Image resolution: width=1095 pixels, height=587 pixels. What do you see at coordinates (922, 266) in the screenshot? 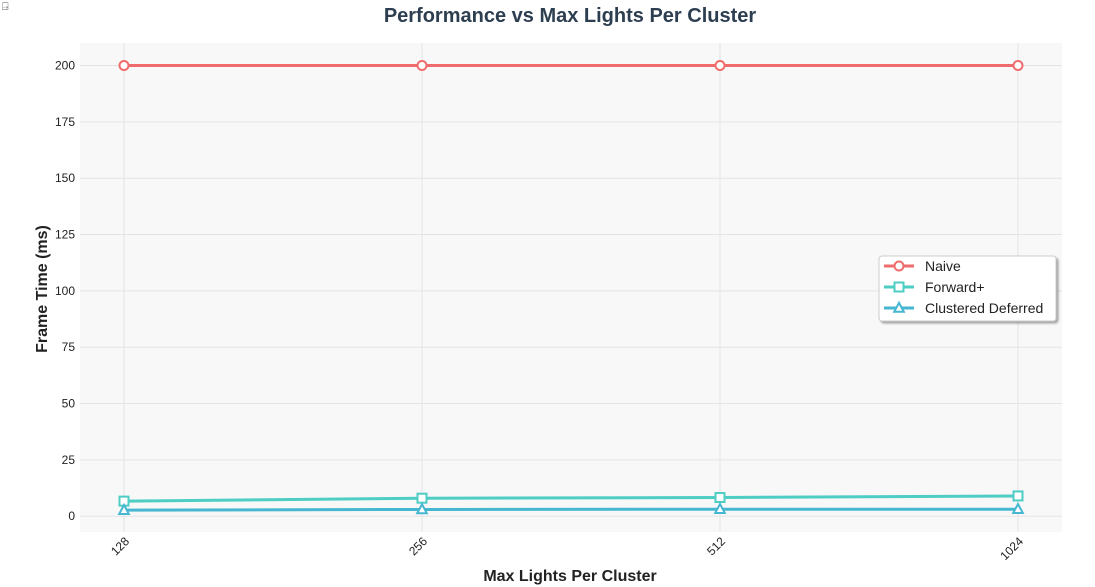
I see `legend-item: Naive` at bounding box center [922, 266].